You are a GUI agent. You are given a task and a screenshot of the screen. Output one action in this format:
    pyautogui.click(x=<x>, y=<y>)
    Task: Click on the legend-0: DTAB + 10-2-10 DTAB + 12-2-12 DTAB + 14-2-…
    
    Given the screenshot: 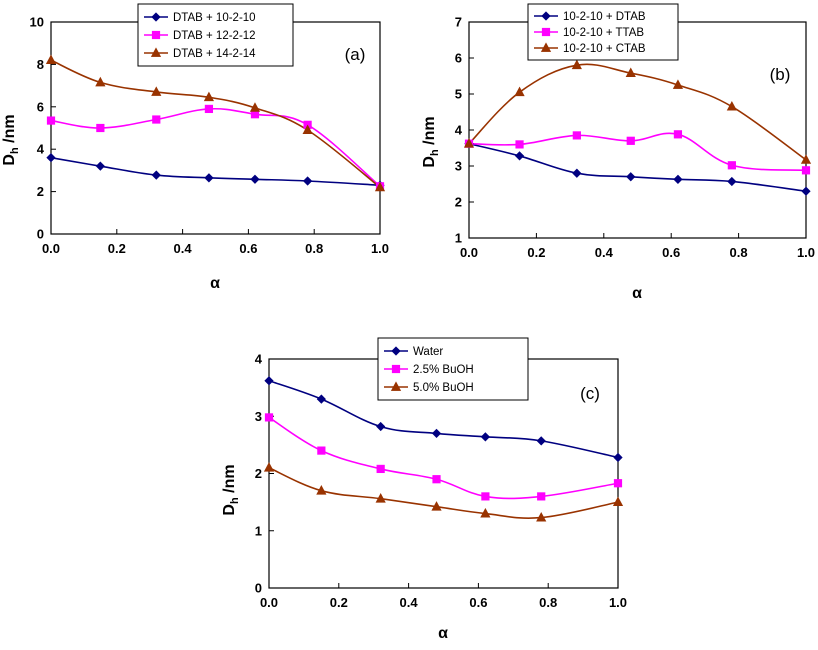 What is the action you would take?
    pyautogui.click(x=215, y=35)
    